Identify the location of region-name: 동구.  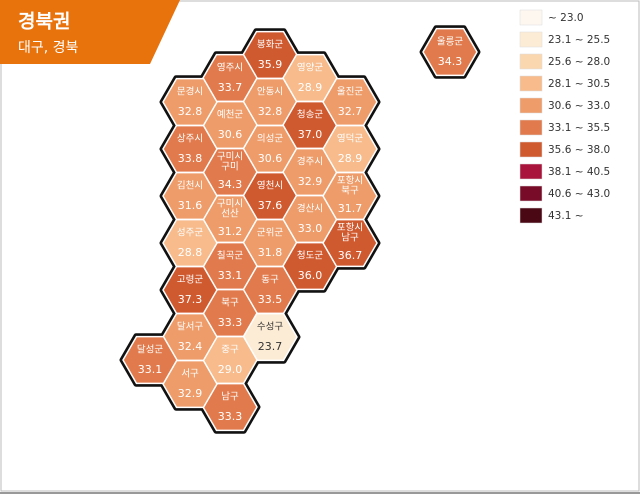
(270, 280).